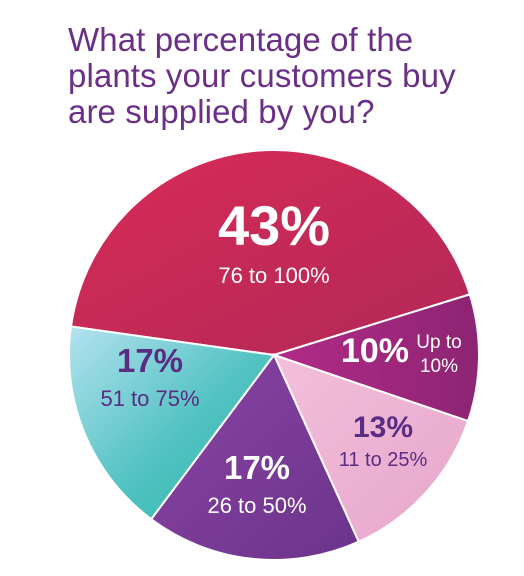 This screenshot has width=524, height=576. Describe the element at coordinates (383, 460) in the screenshot. I see `slice-category-label: 11 to 25%` at that location.